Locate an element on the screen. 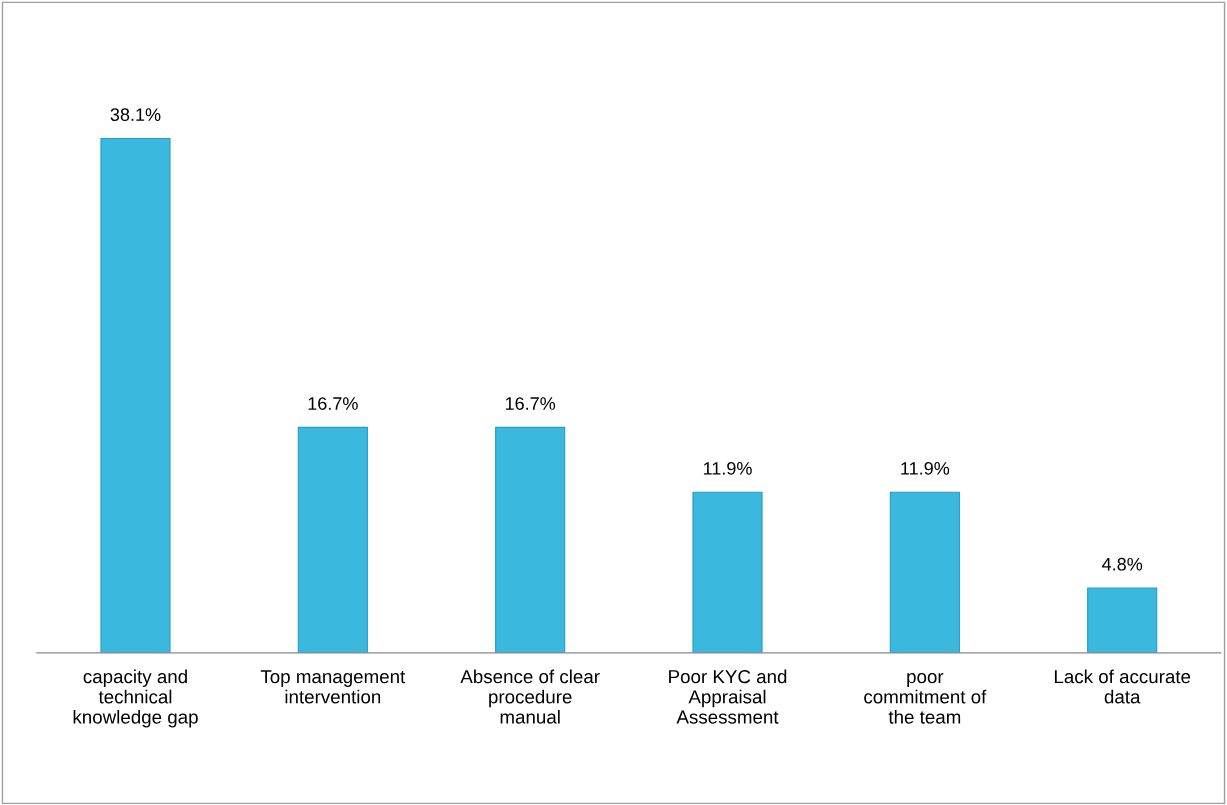  x-tick-label: Top management intervention is located at coordinates (333, 687).